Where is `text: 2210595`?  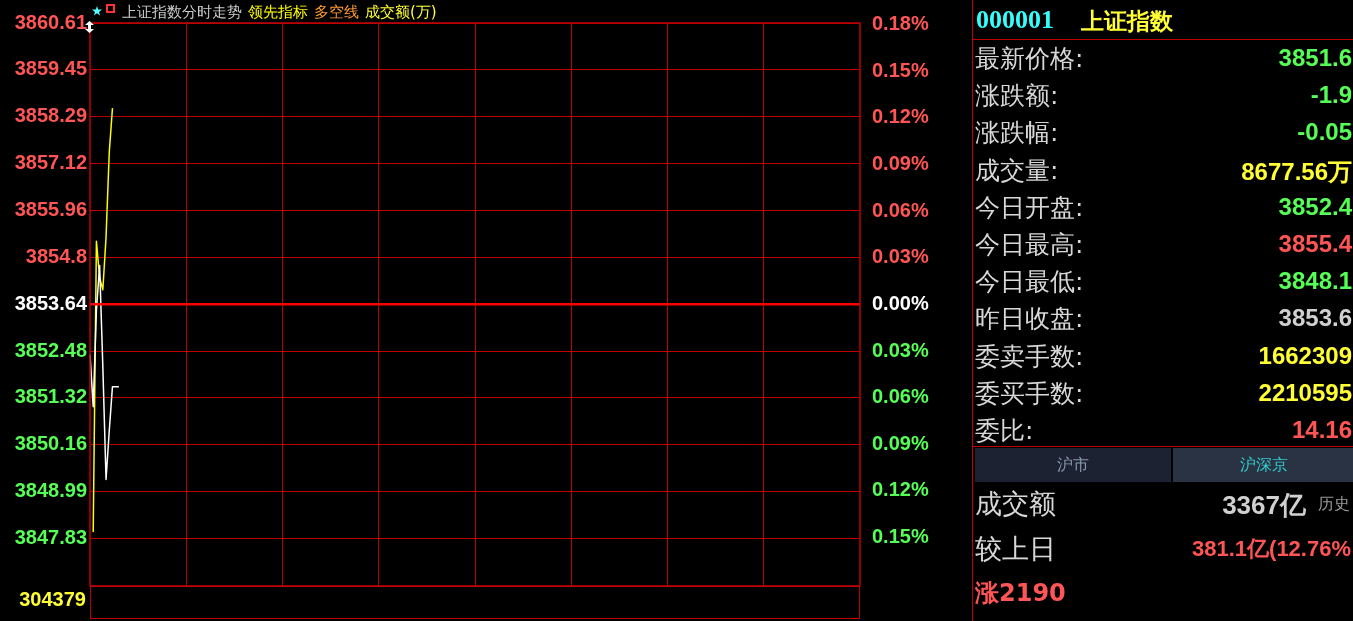
text: 2210595 is located at coordinates (1305, 392).